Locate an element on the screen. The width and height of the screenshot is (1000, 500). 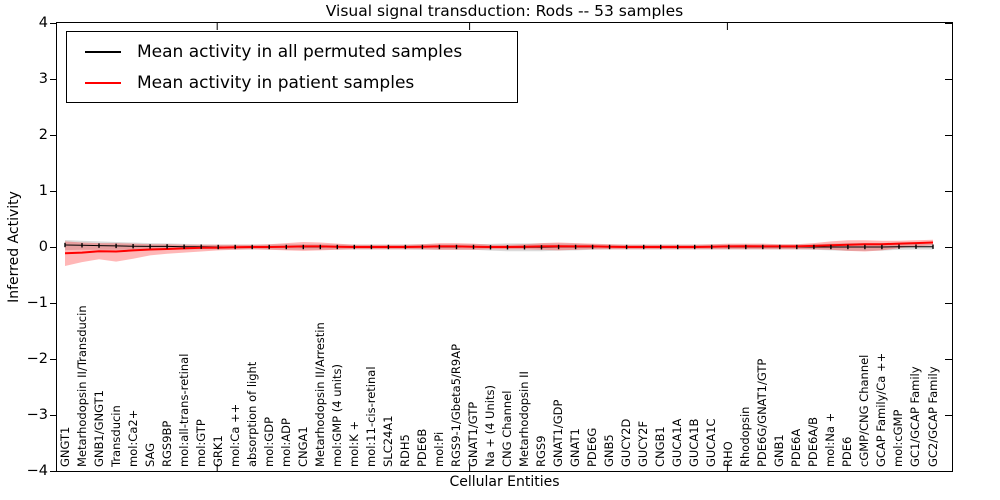
x-tick-label: SAG is located at coordinates (149, 454).